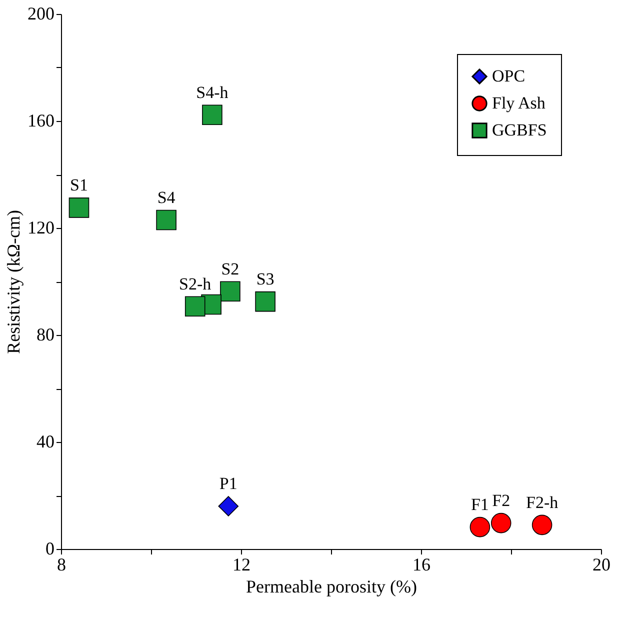 The width and height of the screenshot is (639, 625). Describe the element at coordinates (79, 185) in the screenshot. I see `annotation: S1` at that location.